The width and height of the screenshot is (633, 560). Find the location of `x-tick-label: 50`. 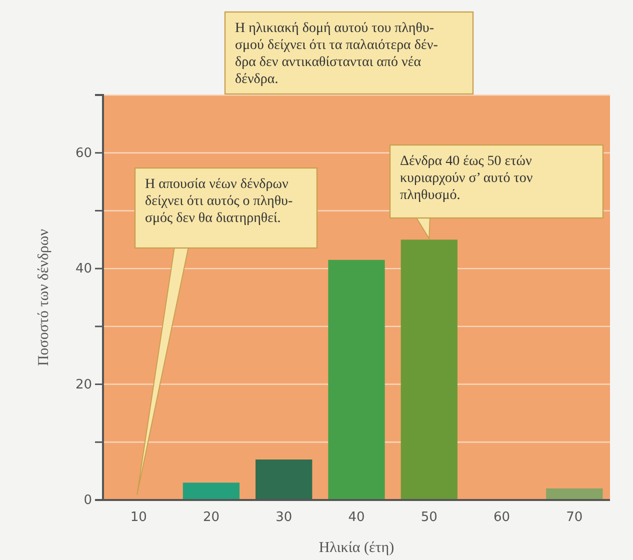

x-tick-label: 50 is located at coordinates (429, 518).